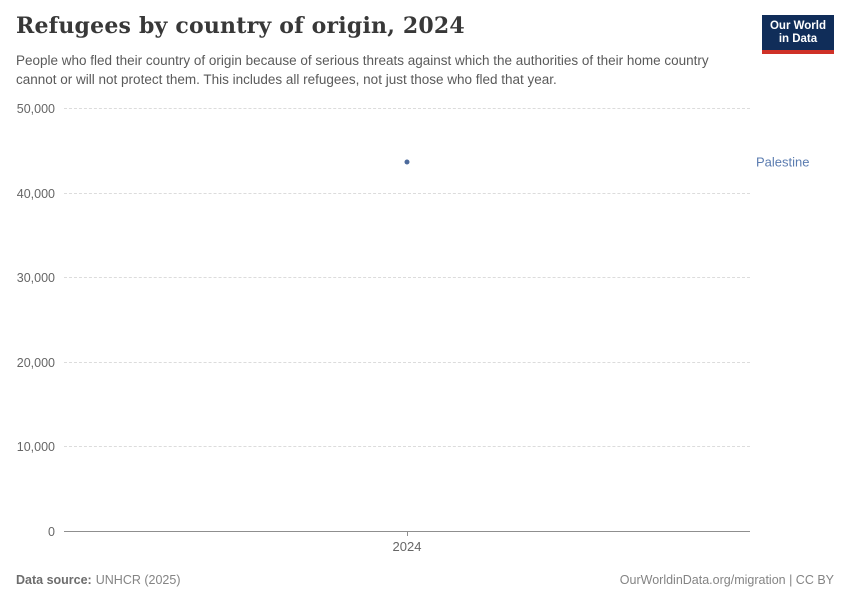 This screenshot has width=850, height=600. What do you see at coordinates (383, 447) in the screenshot?
I see `y-gridline: 10,000` at bounding box center [383, 447].